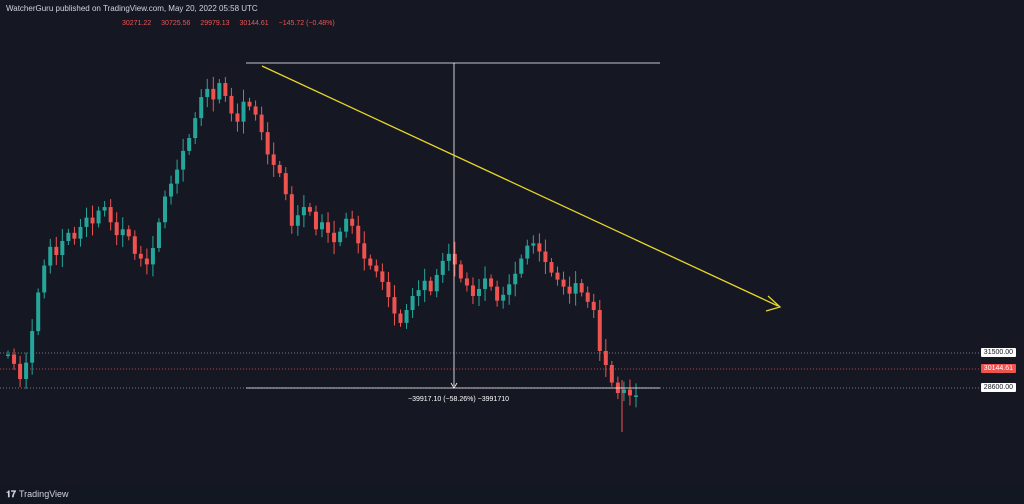 The width and height of the screenshot is (1024, 504). Describe the element at coordinates (998, 387) in the screenshot. I see `price-level-low-badge: 28600.00` at that location.